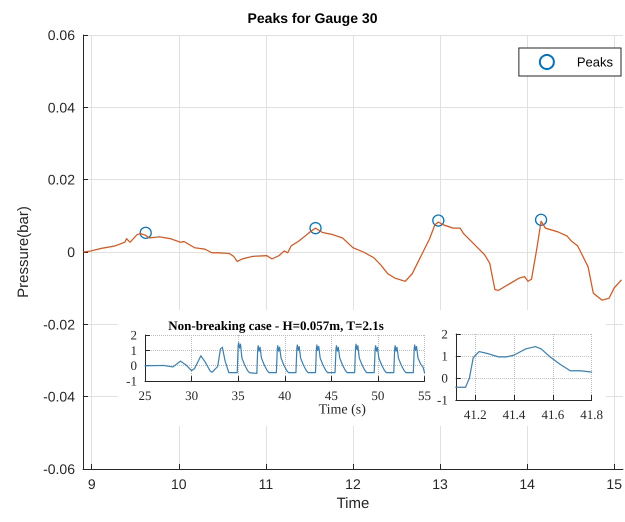  Describe the element at coordinates (145, 396) in the screenshot. I see `x-tick-label: 25` at that location.